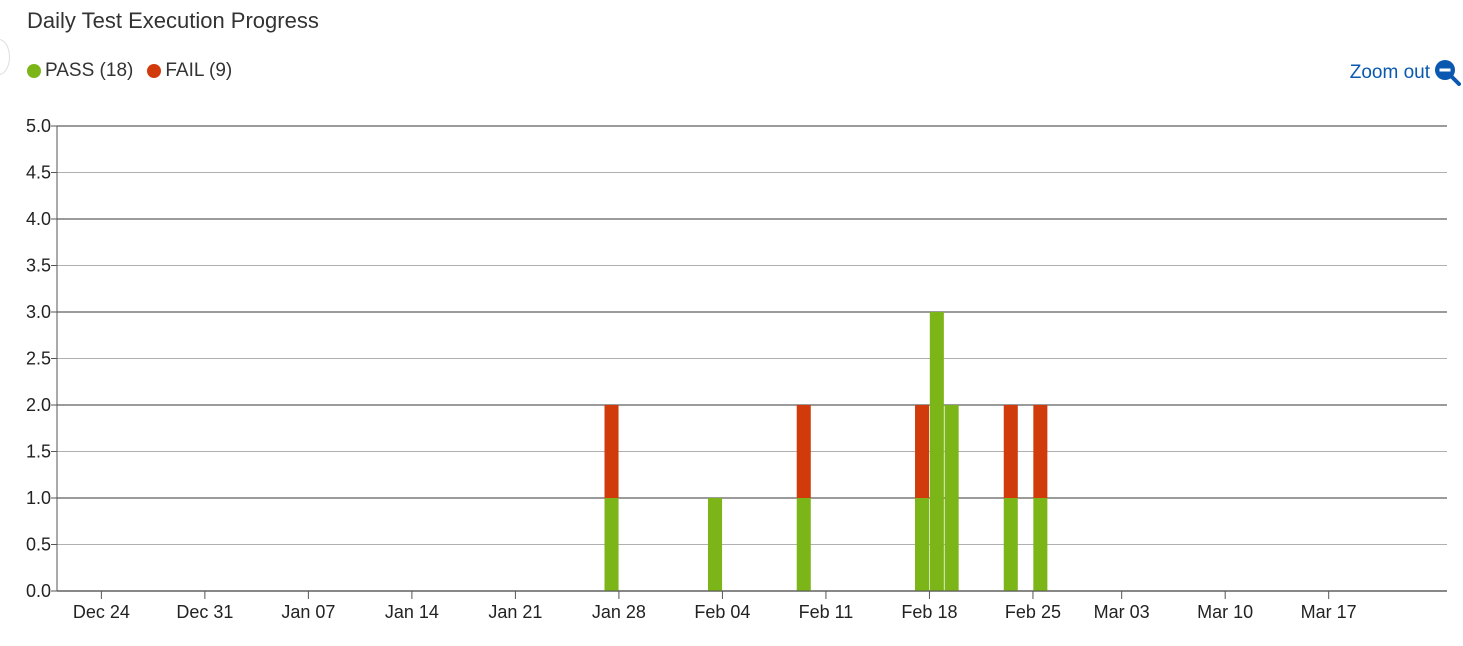  What do you see at coordinates (412, 612) in the screenshot?
I see `x-tick-label: Jan 14` at bounding box center [412, 612].